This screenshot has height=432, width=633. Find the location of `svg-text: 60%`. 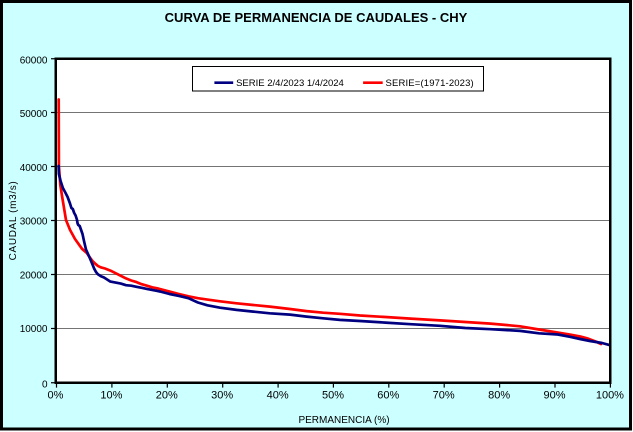

svg-text: 60% is located at coordinates (388, 396).